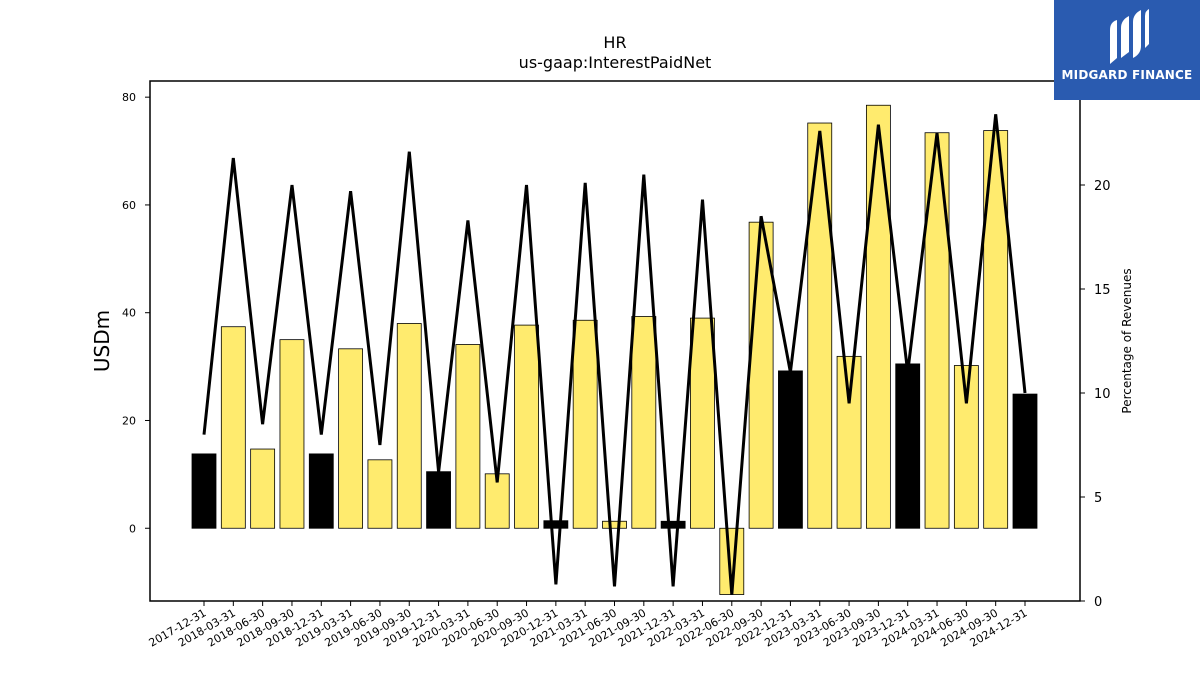 The width and height of the screenshot is (1200, 675). I want to click on y-axis-left: 0 20 40 60 80, so click(136, 313).